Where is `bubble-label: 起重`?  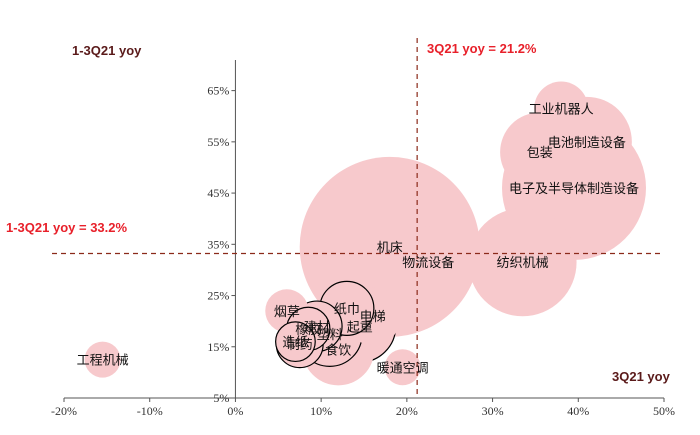
bubble-label: 起重 is located at coordinates (360, 327).